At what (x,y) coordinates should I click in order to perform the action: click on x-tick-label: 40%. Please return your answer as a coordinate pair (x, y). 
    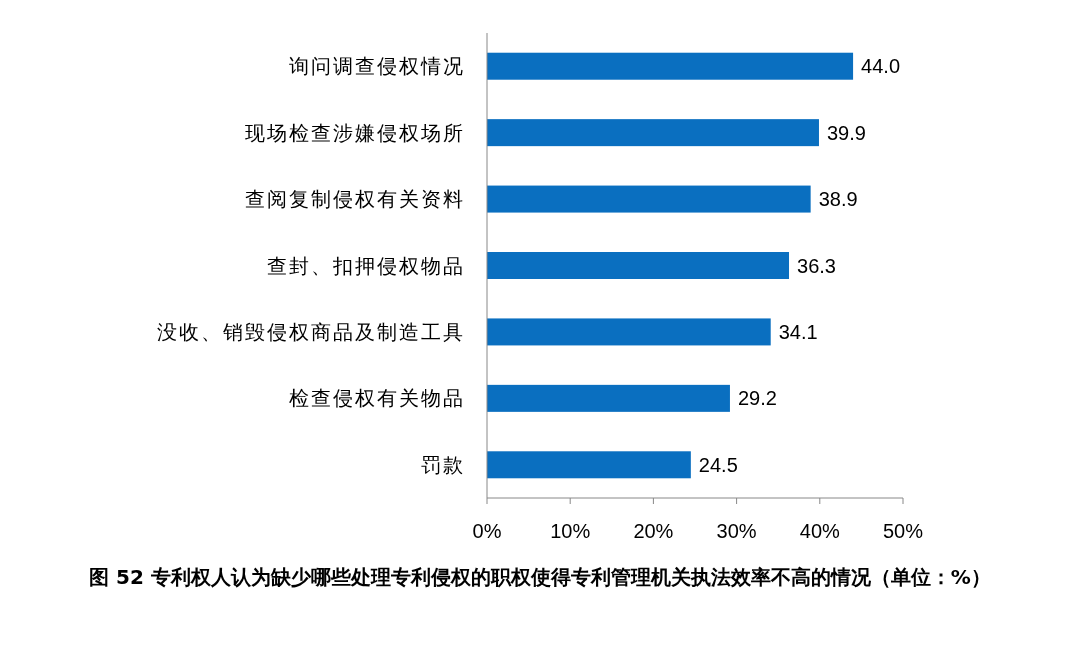
    Looking at the image, I should click on (820, 531).